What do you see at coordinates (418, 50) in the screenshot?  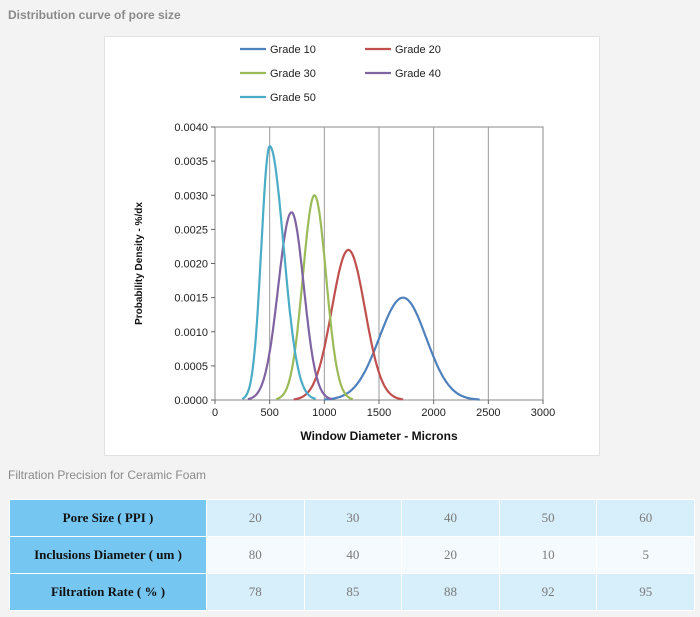 I see `legend-label: Grade 20` at bounding box center [418, 50].